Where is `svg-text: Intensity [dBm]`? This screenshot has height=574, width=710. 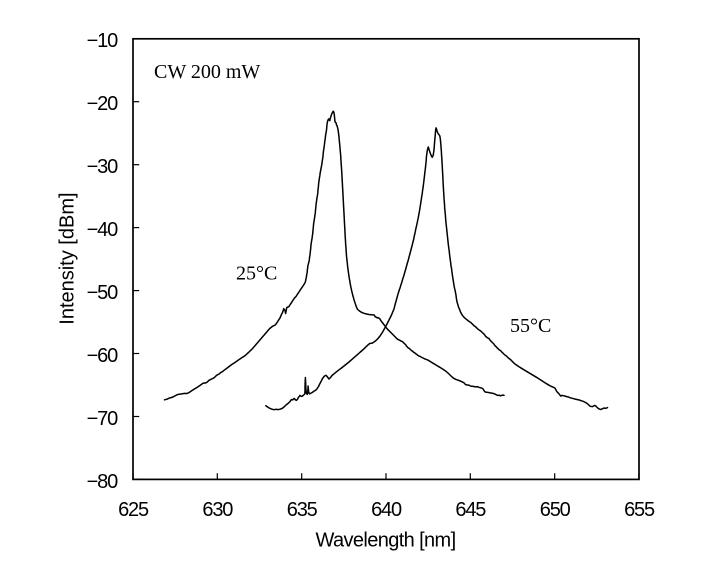 svg-text: Intensity [dBm] is located at coordinates (68, 258).